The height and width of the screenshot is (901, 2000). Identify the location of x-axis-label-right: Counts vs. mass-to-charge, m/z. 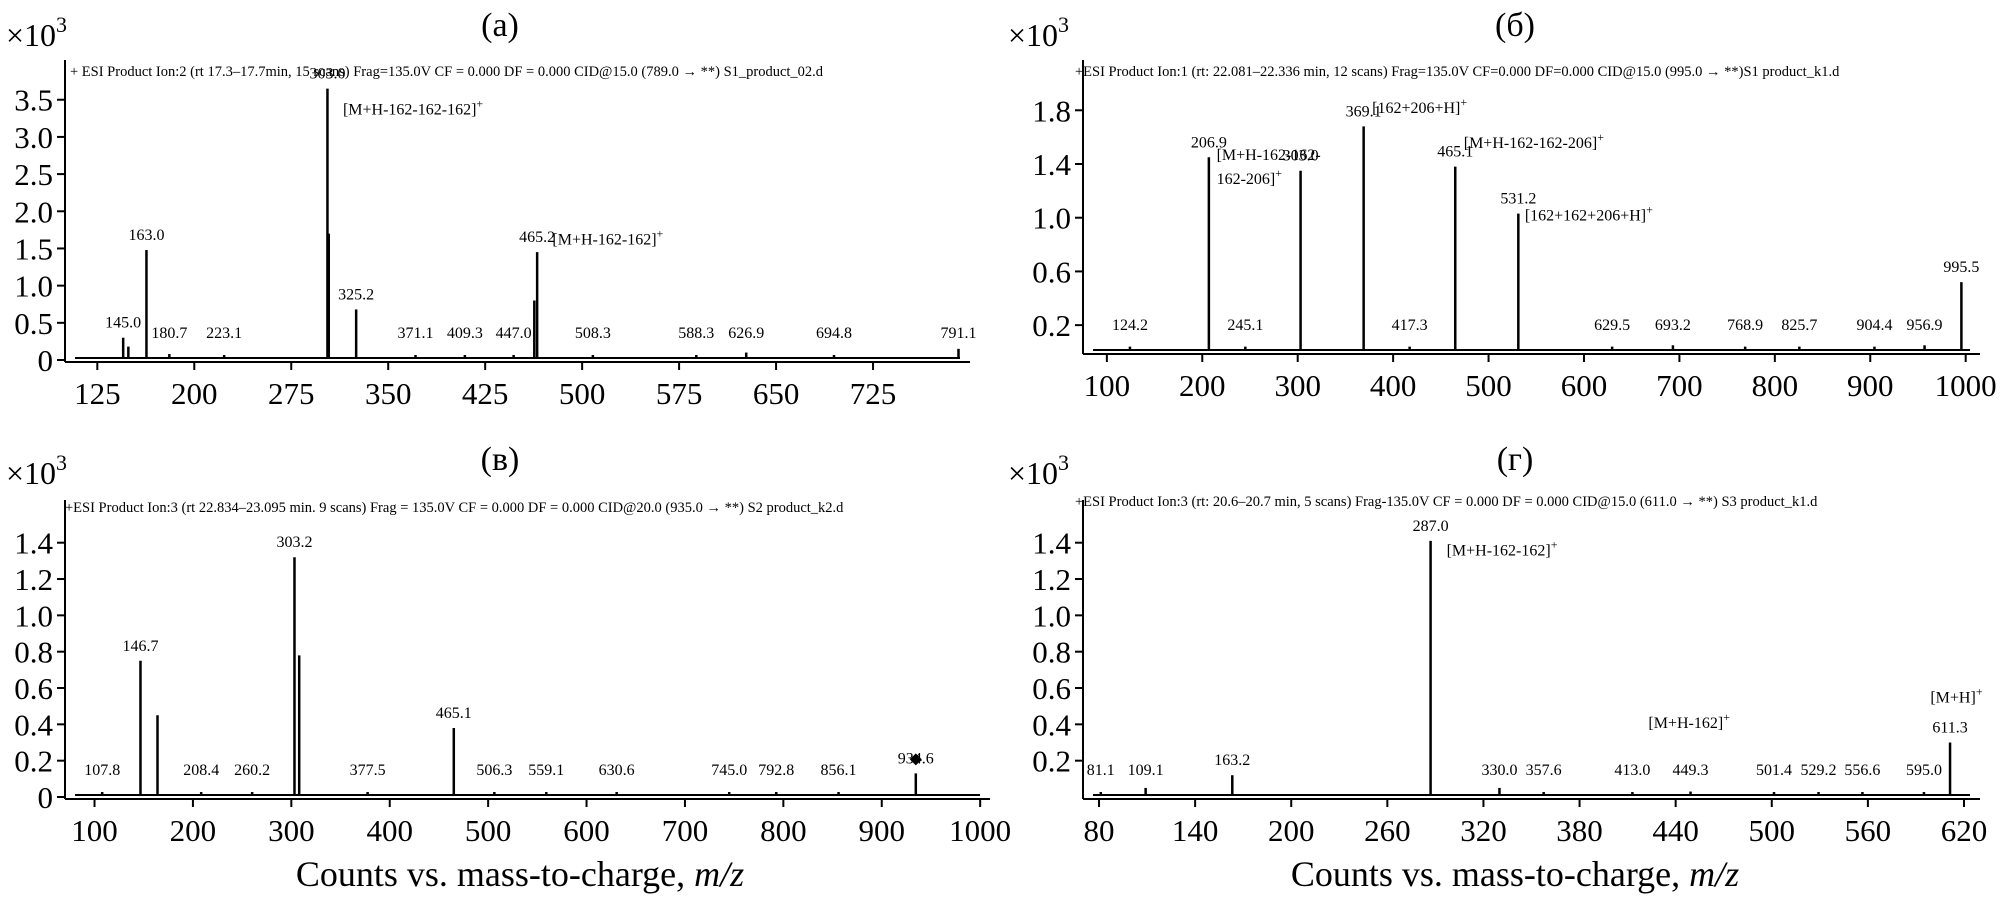
(1515, 874).